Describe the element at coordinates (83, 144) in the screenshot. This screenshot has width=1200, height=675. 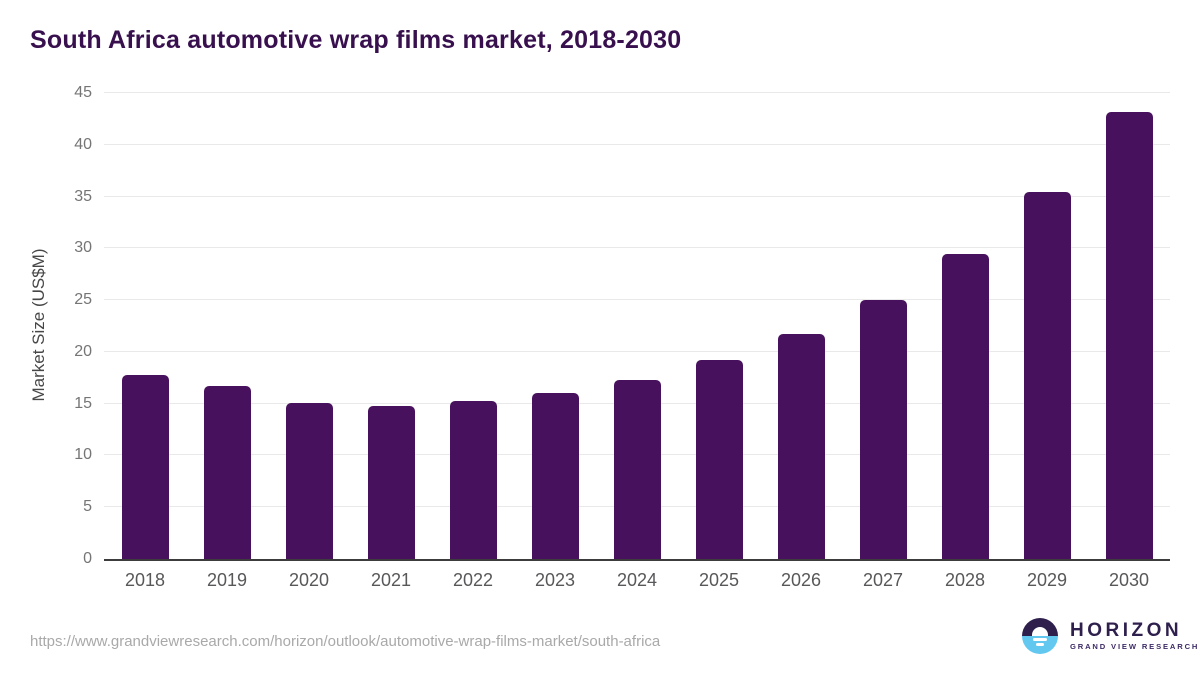
I see `y-tick-label-40: 40` at that location.